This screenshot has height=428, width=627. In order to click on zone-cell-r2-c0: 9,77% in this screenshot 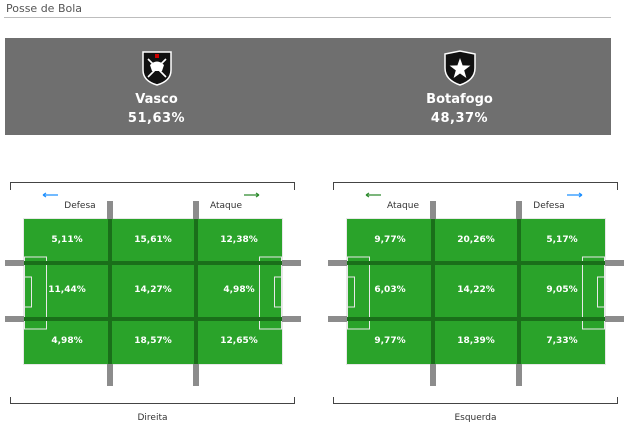, I will do `click(390, 340)`.